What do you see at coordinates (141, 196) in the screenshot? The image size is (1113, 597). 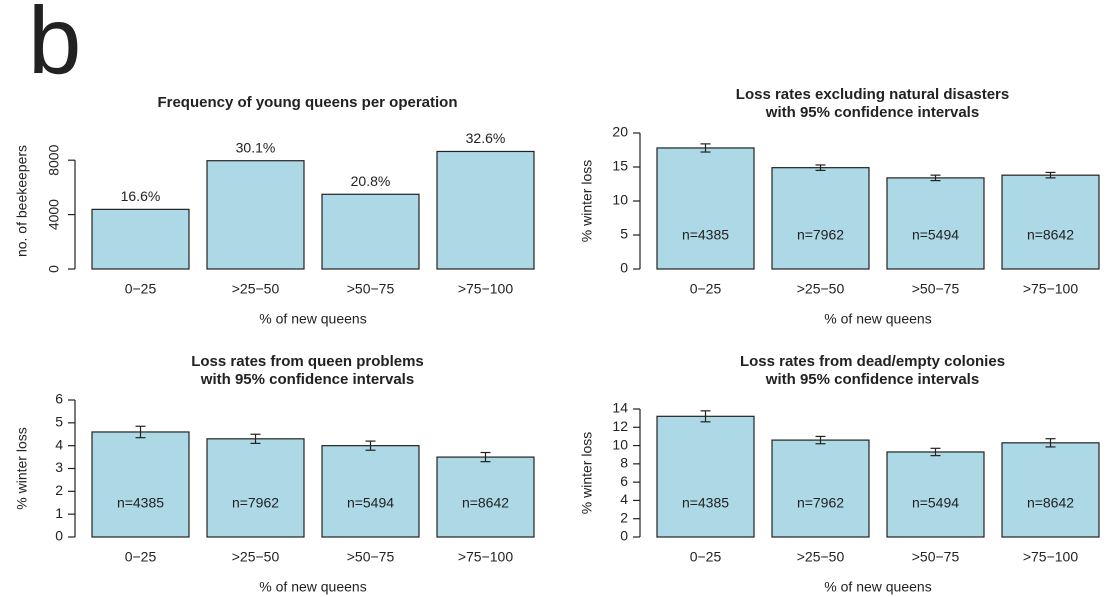 I see `bar-label: 16.6%` at bounding box center [141, 196].